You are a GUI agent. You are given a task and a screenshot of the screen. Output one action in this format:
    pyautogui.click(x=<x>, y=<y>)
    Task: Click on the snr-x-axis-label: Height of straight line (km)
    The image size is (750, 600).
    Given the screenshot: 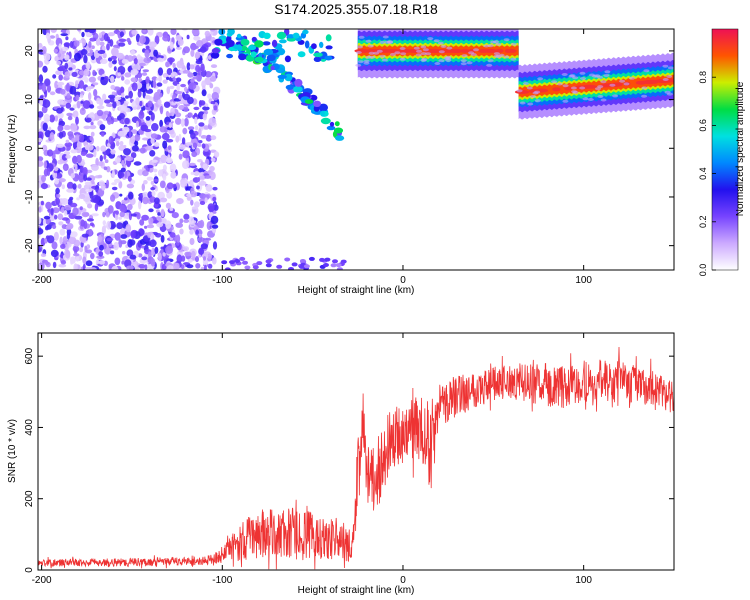 What is the action you would take?
    pyautogui.click(x=356, y=590)
    